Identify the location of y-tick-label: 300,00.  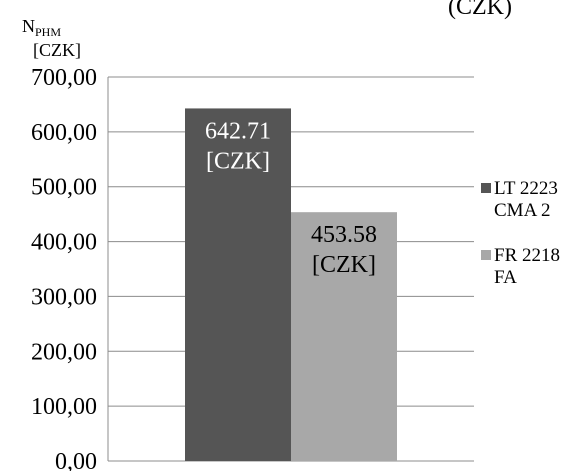
(64, 297).